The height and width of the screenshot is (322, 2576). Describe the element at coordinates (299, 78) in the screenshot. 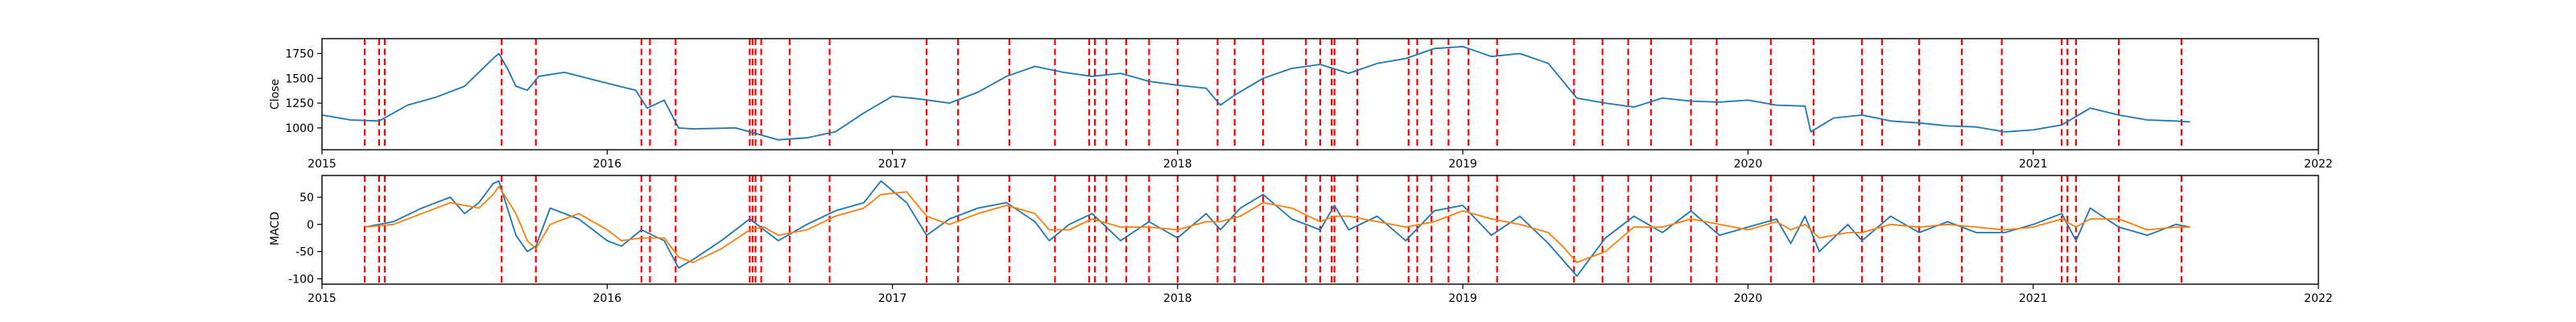

I see `y-tick-label: 1500` at that location.